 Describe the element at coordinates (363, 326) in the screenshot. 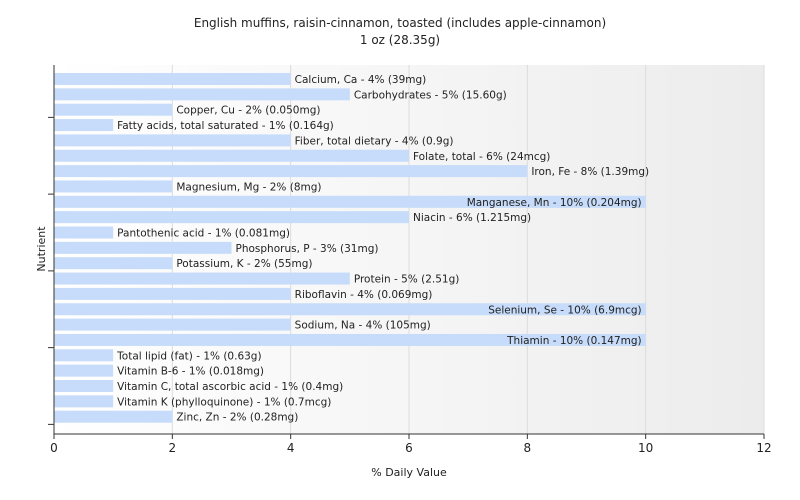

I see `bar-label: Sodium, Na - 4% (105mg)` at that location.